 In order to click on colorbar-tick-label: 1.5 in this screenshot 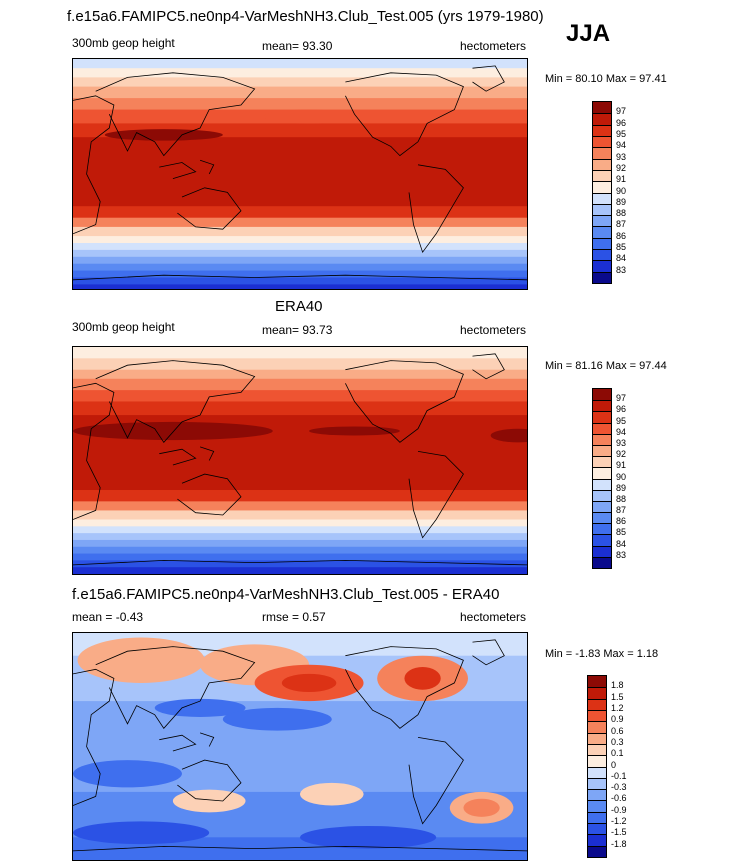, I will do `click(617, 696)`.